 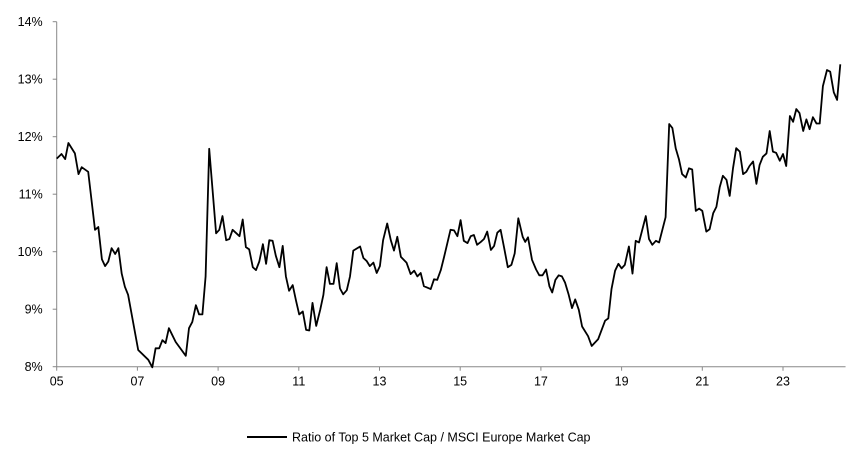 I want to click on y-tick-label: 8%, so click(x=34, y=367).